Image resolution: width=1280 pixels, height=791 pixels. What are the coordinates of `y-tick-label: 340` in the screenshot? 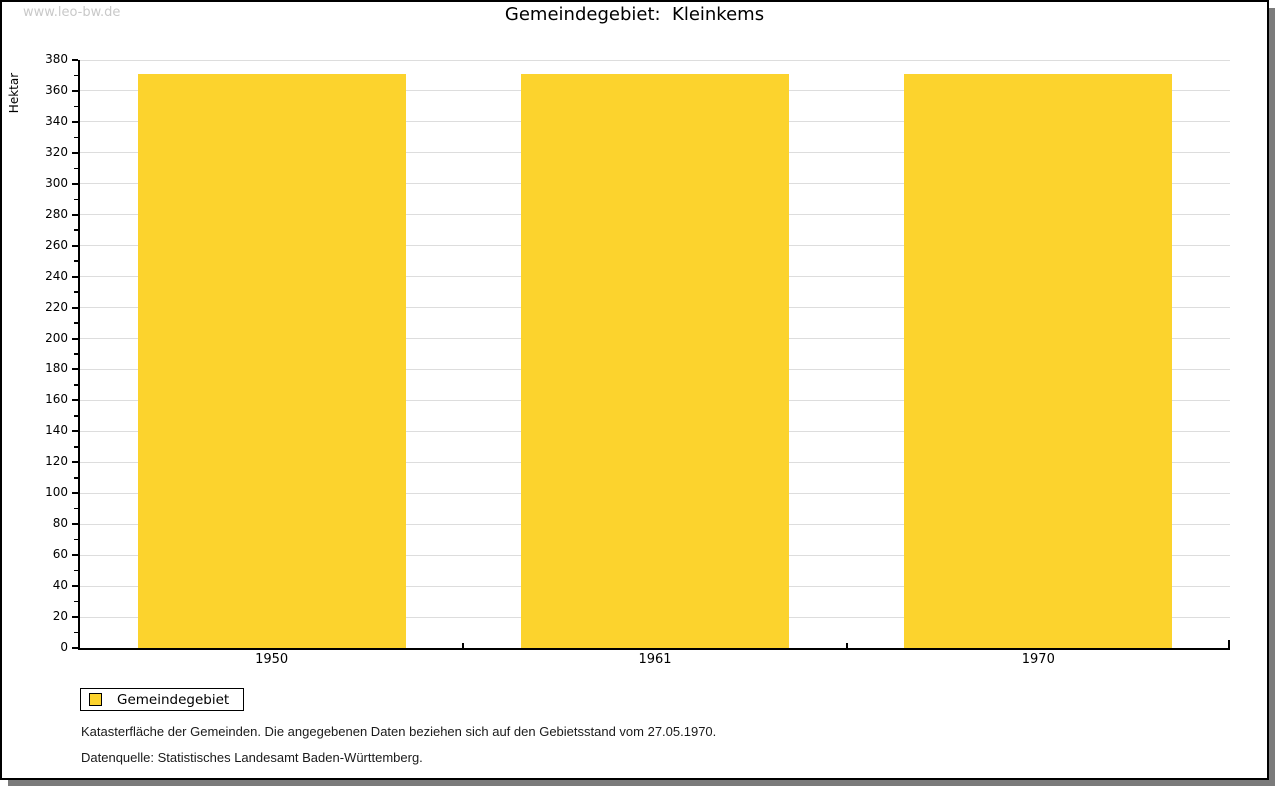 It's located at (56, 120).